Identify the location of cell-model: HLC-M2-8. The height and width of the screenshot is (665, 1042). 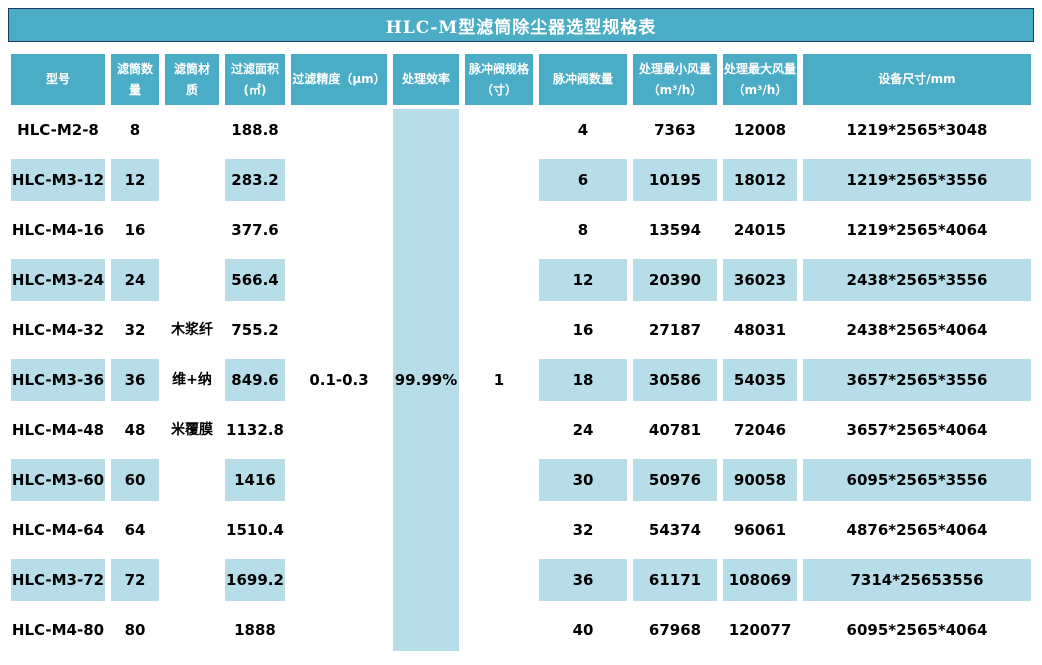
(58, 130).